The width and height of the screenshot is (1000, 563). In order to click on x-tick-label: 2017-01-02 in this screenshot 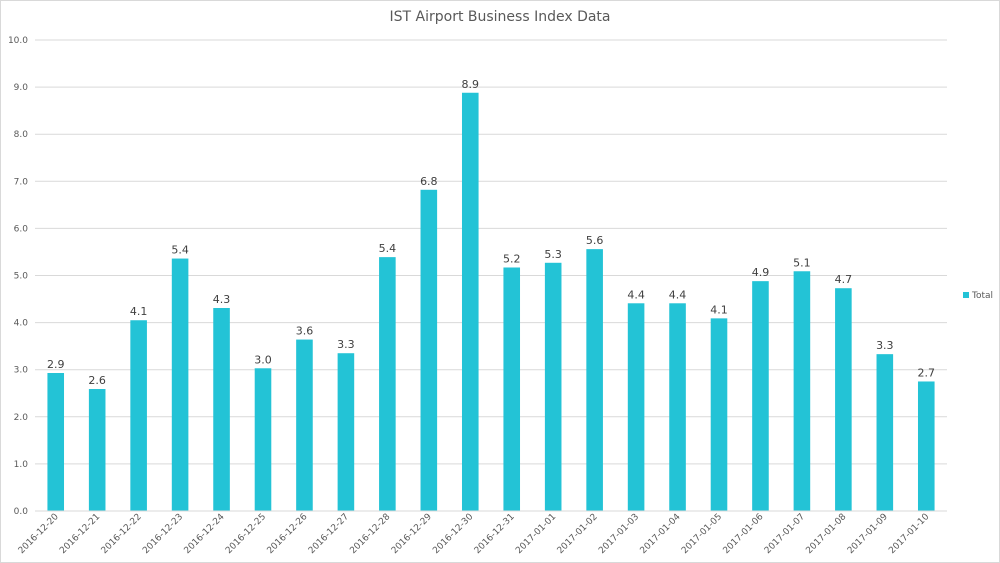, I will do `click(578, 534)`.